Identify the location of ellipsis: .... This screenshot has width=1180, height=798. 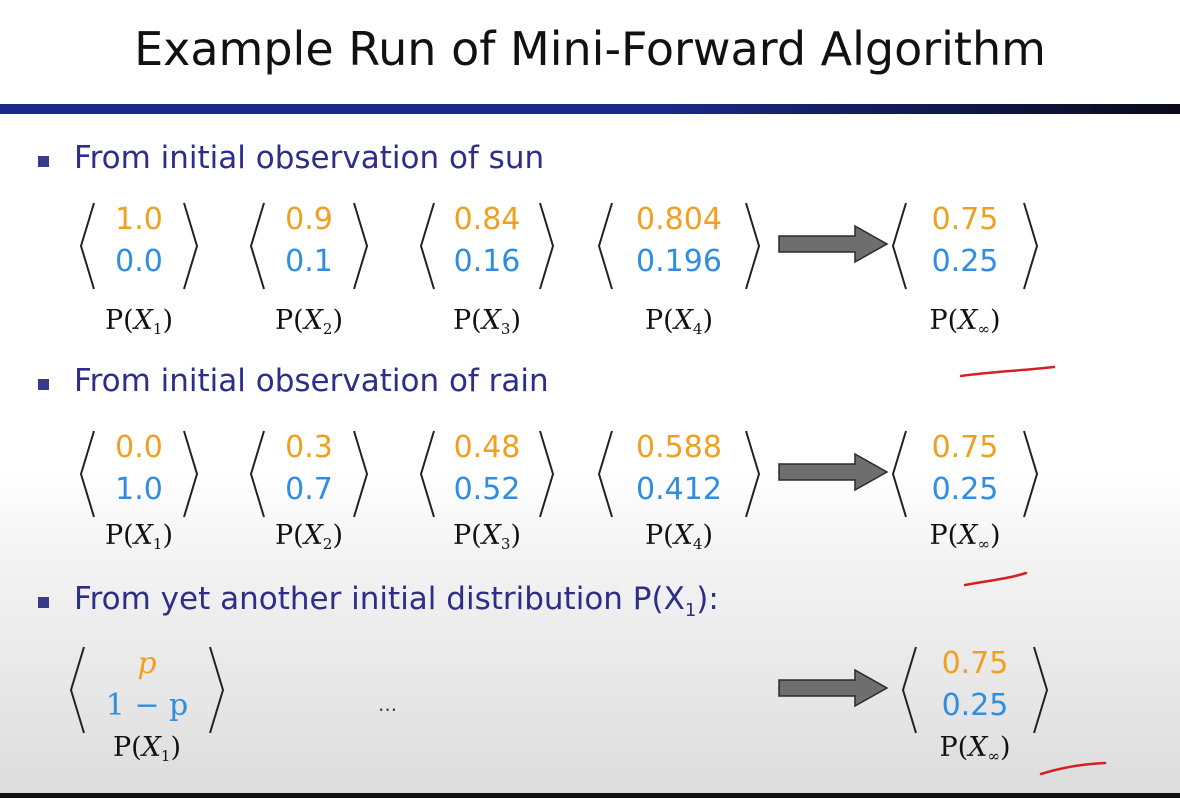
(388, 704).